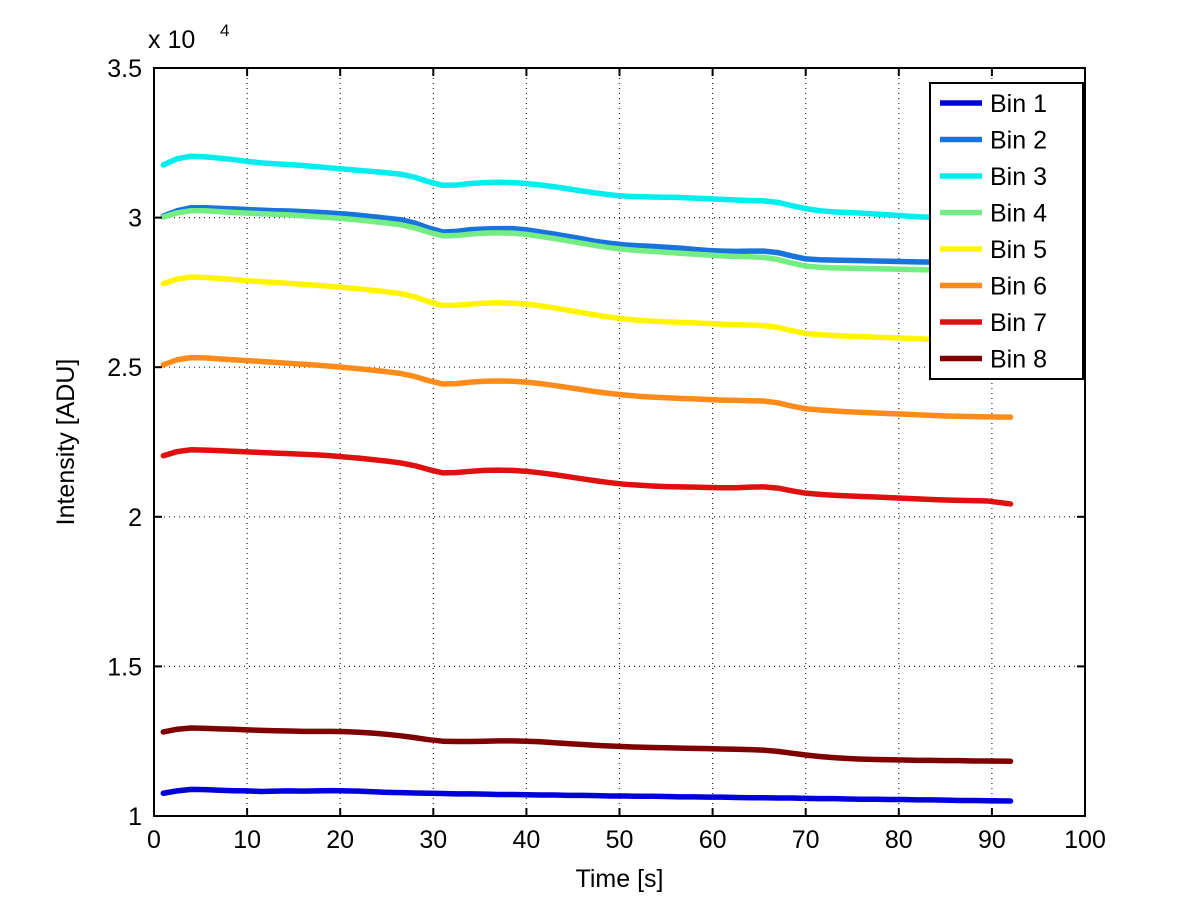 The image size is (1200, 901). I want to click on y-tick-label: 2.5, so click(124, 368).